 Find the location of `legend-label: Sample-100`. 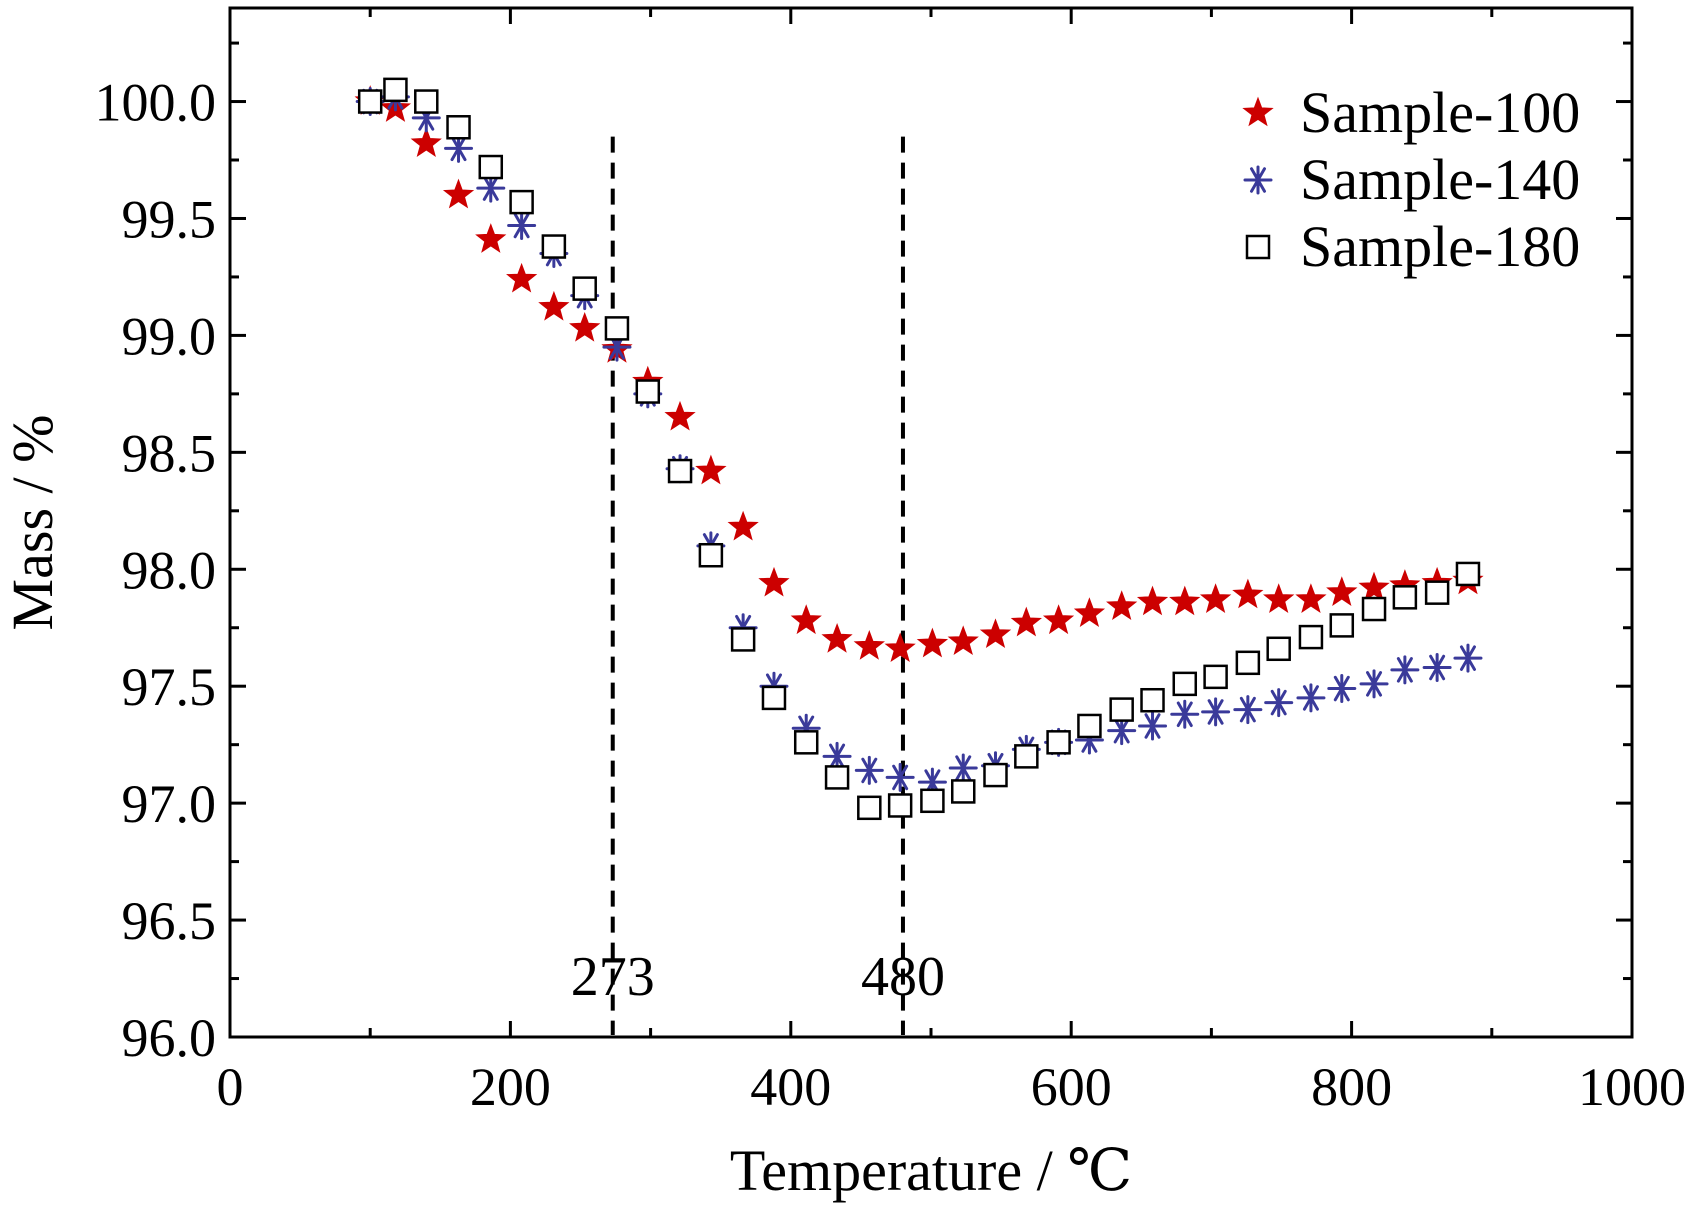

legend-label: Sample-100 is located at coordinates (1440, 112).